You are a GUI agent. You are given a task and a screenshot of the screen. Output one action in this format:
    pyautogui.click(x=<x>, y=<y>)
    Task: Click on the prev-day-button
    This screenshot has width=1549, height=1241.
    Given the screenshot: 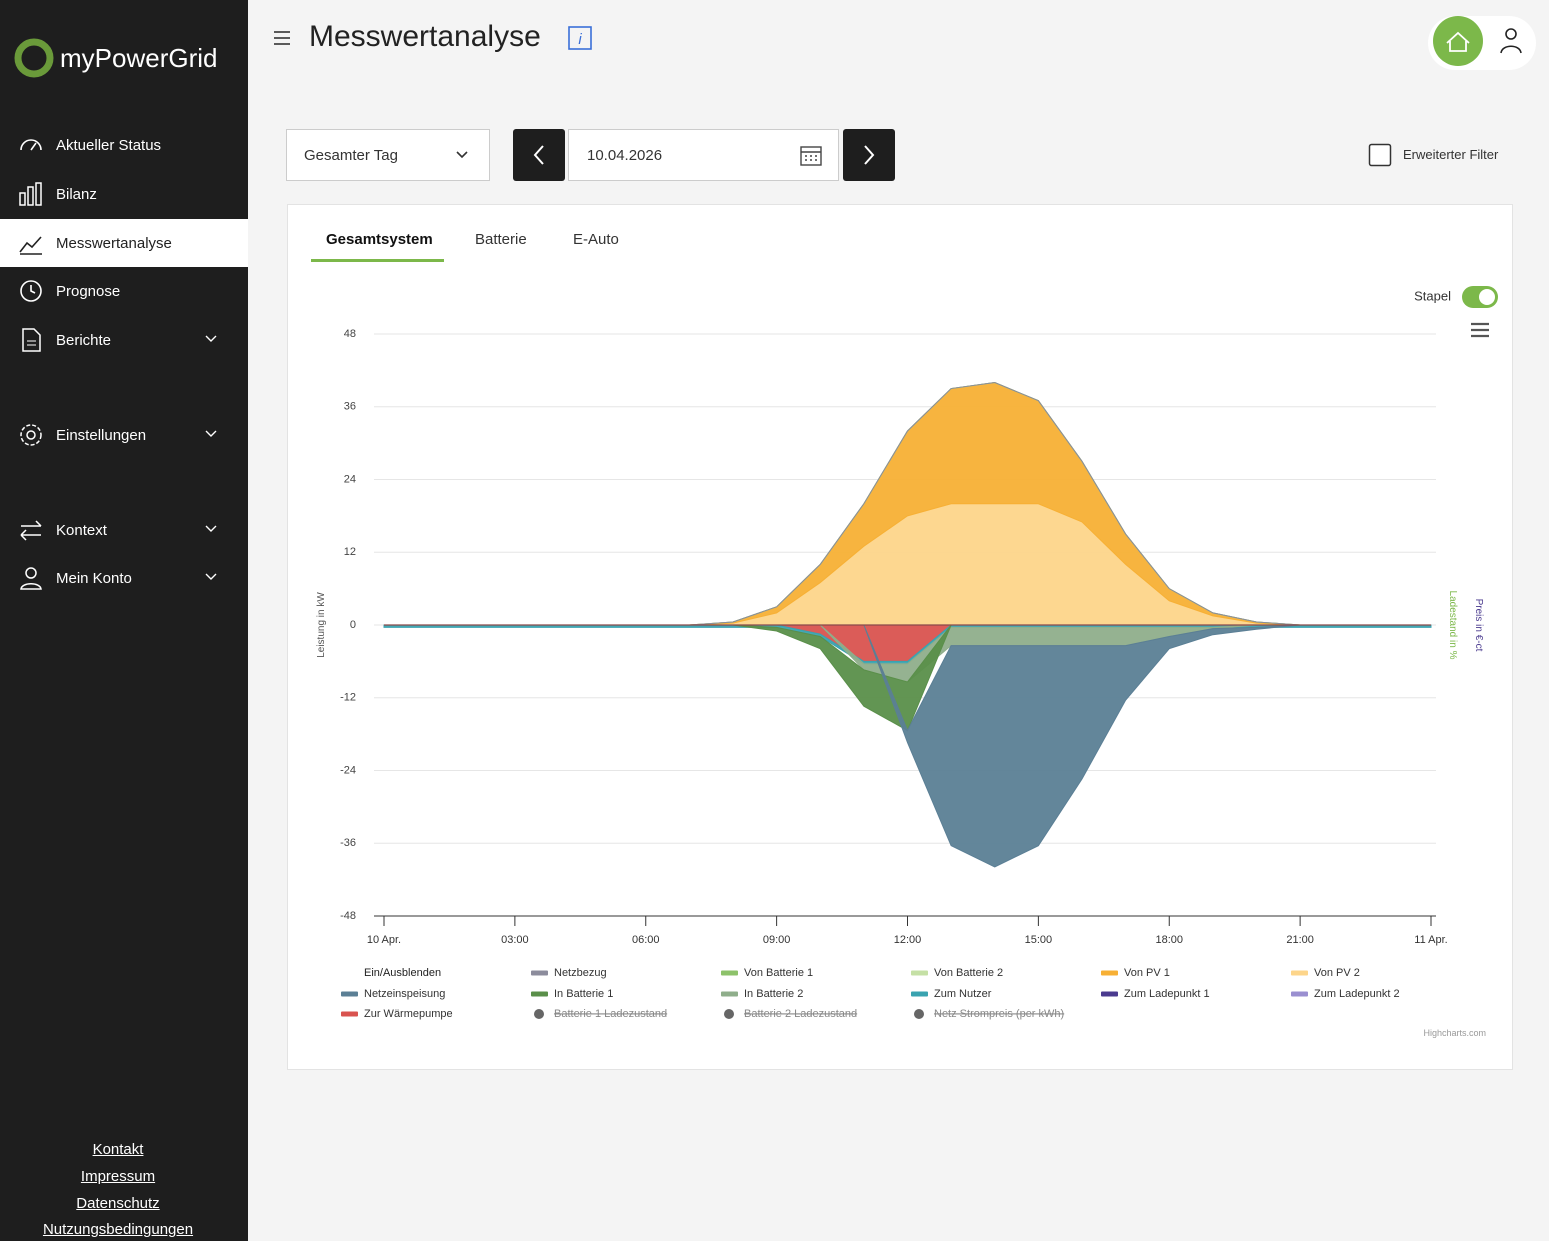 What is the action you would take?
    pyautogui.click(x=539, y=155)
    